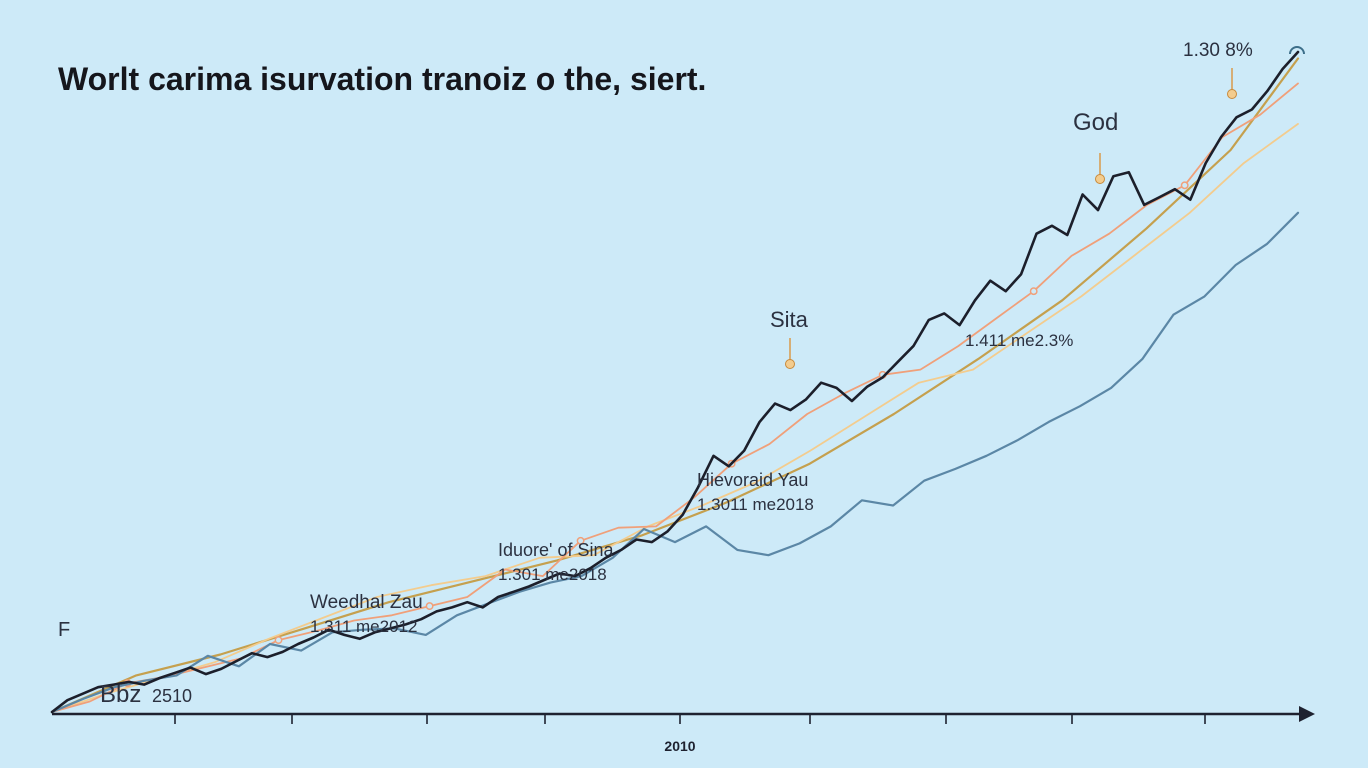 This screenshot has height=768, width=1368. What do you see at coordinates (755, 504) in the screenshot?
I see `annotation-value: 1.3011 me2018` at bounding box center [755, 504].